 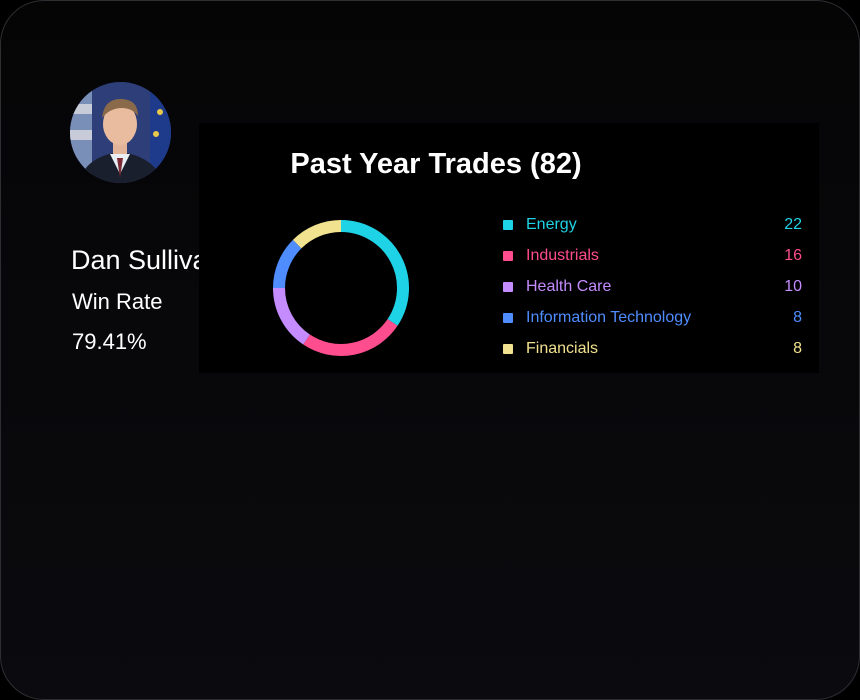 I want to click on donut-slice-industrials, so click(x=350, y=337).